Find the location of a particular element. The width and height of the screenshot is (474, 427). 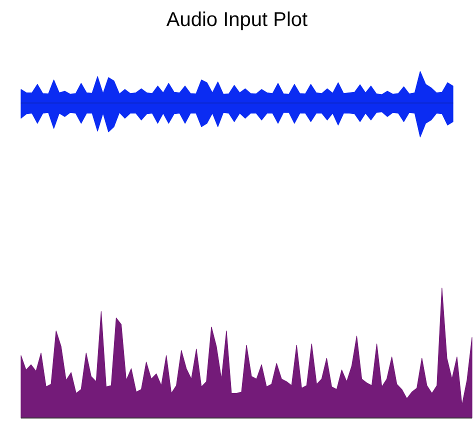

chart-title: Audio Input Plot is located at coordinates (237, 20).